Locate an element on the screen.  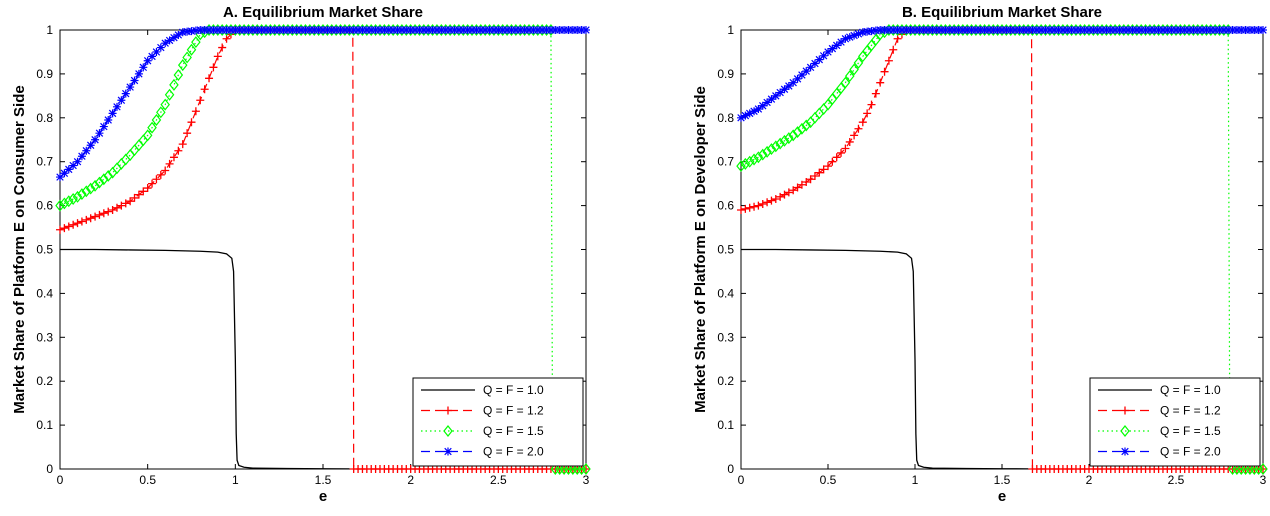
y-tick-label: 0.7 is located at coordinates (725, 162).